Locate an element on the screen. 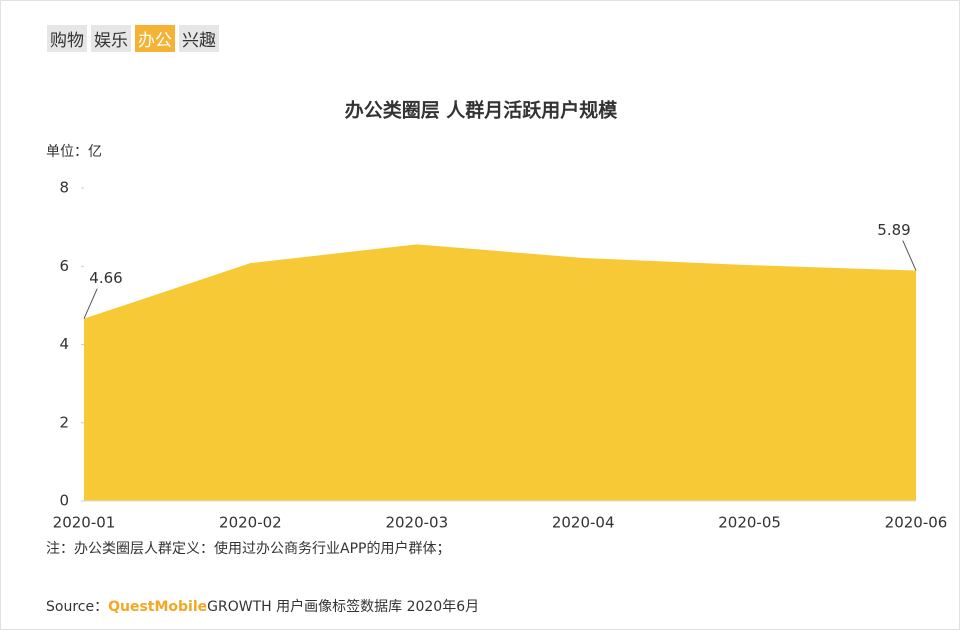 This screenshot has height=630, width=960. x-tick-label: 2020-03 is located at coordinates (416, 523).